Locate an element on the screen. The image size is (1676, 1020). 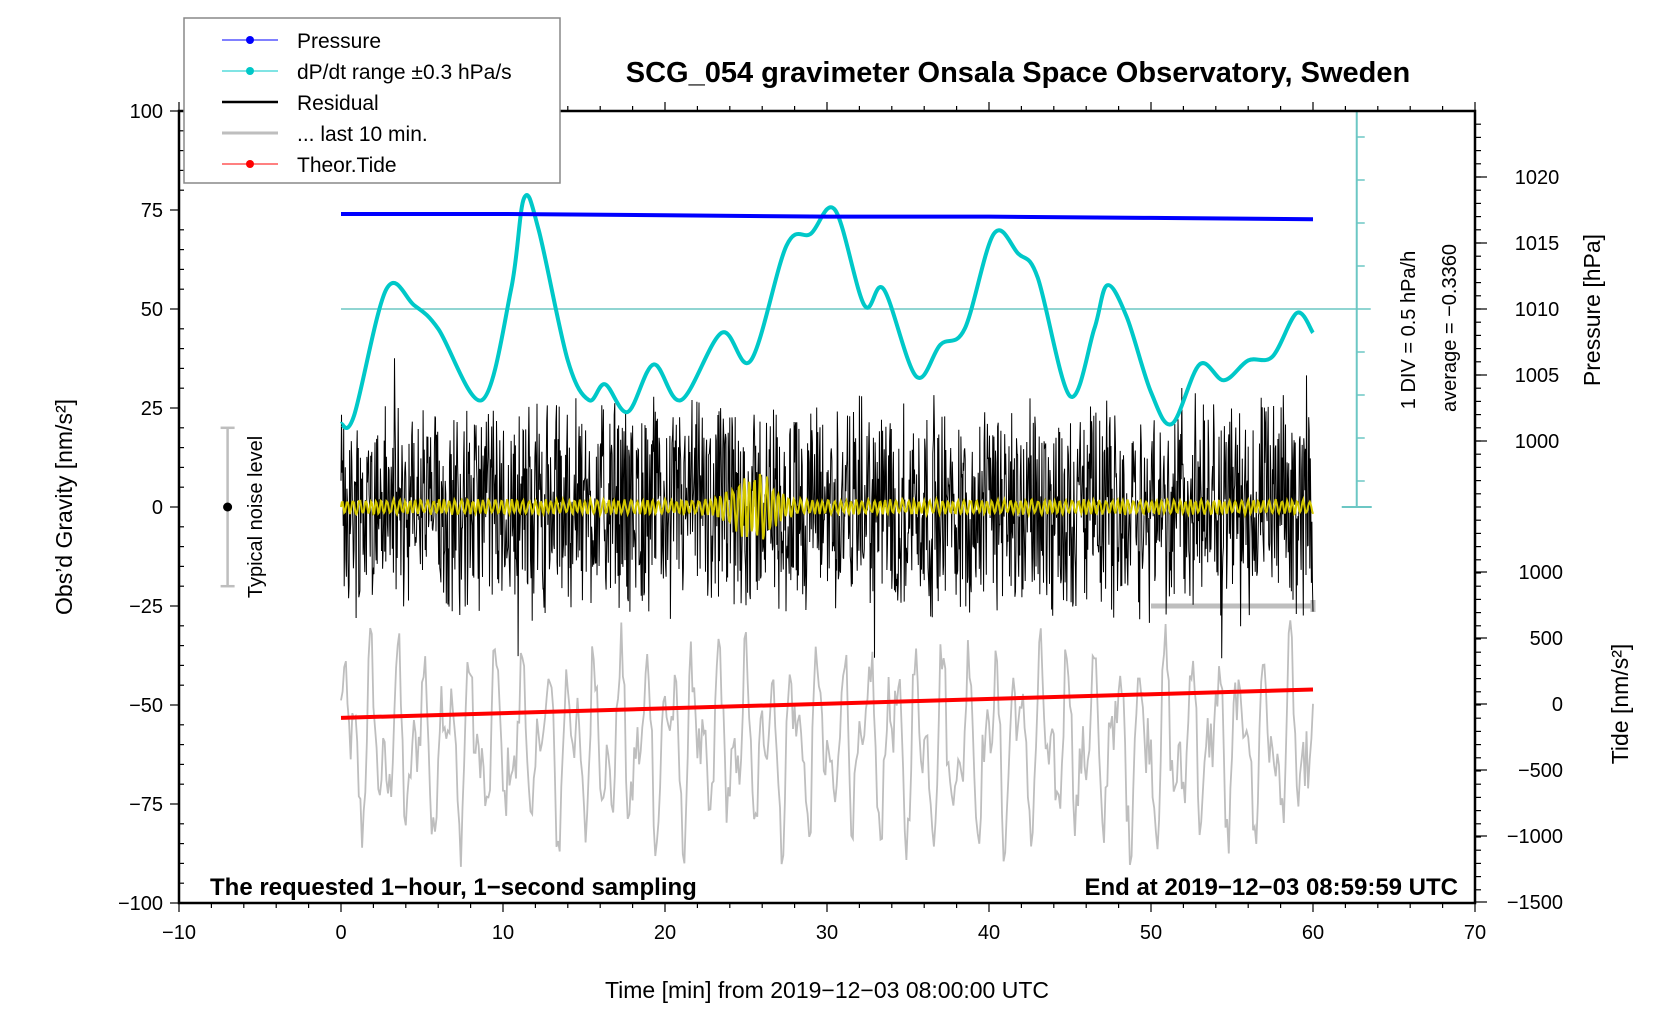
y-tick-label: −75 is located at coordinates (146, 805).